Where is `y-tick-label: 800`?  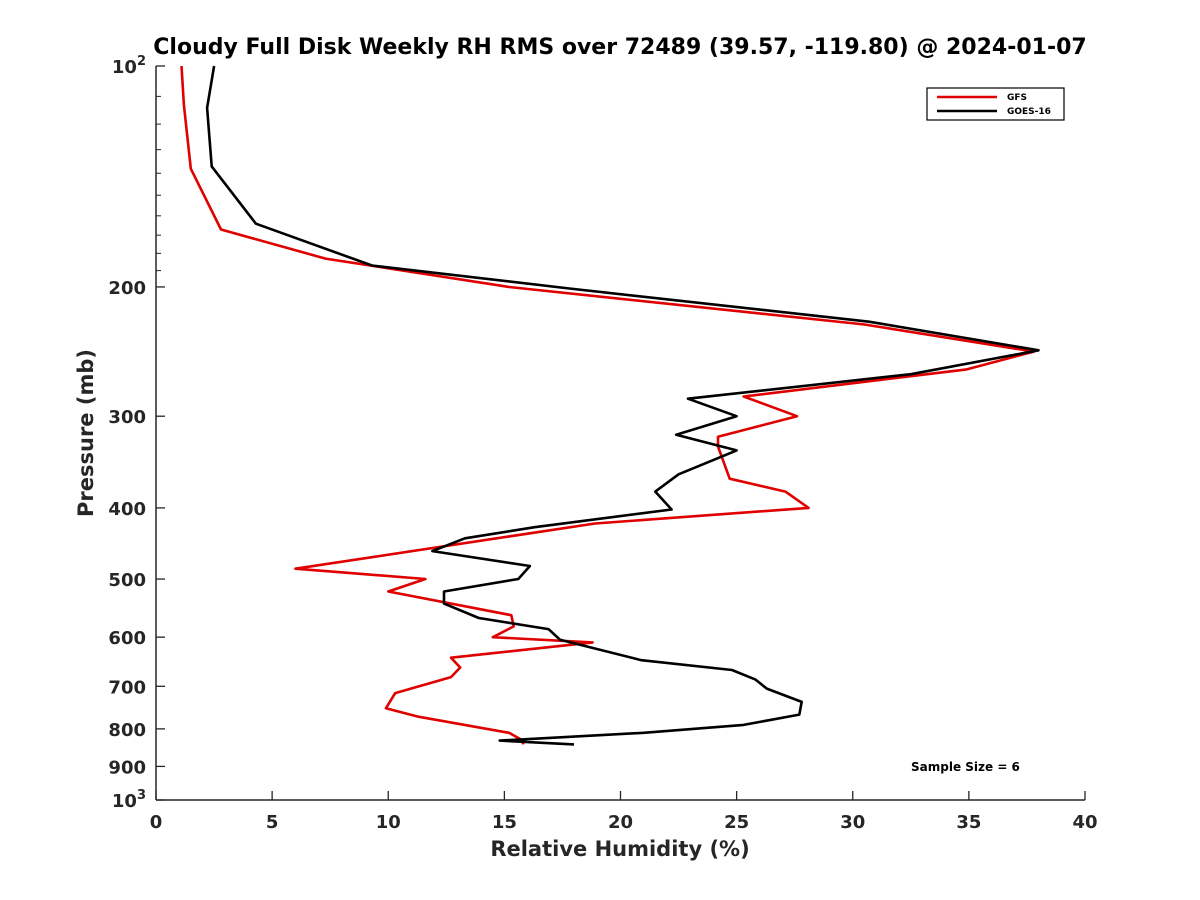 y-tick-label: 800 is located at coordinates (127, 730).